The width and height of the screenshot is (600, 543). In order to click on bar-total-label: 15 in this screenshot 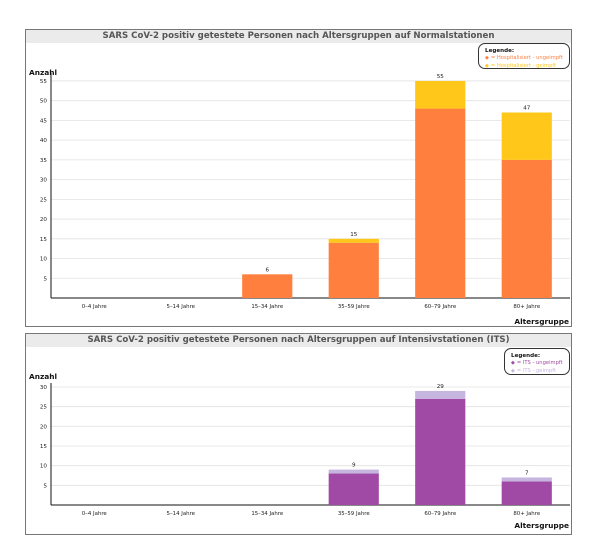, I will do `click(354, 235)`.